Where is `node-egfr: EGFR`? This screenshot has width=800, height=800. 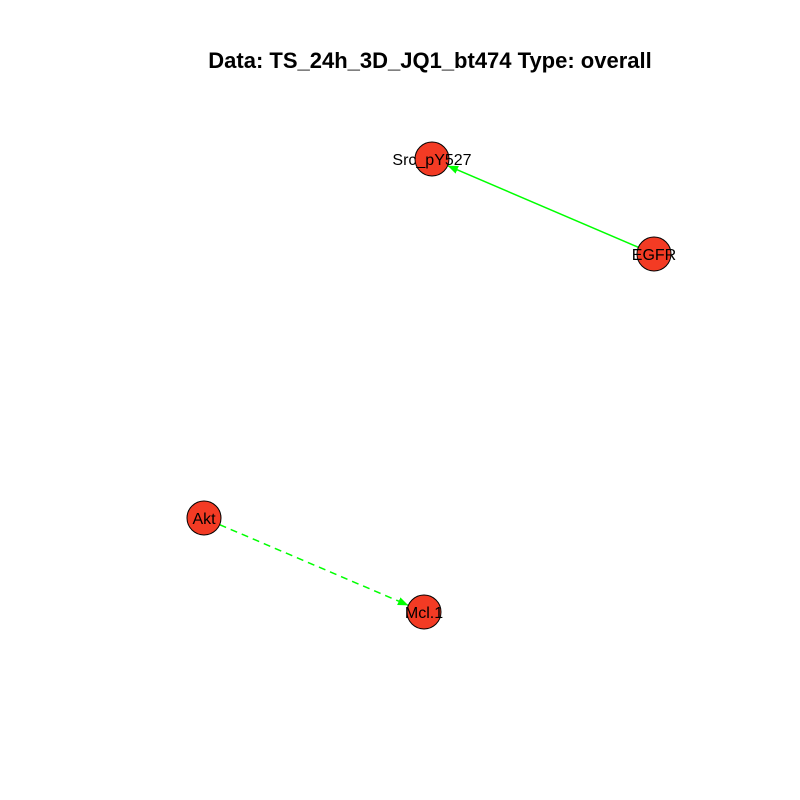 node-egfr: EGFR is located at coordinates (654, 254).